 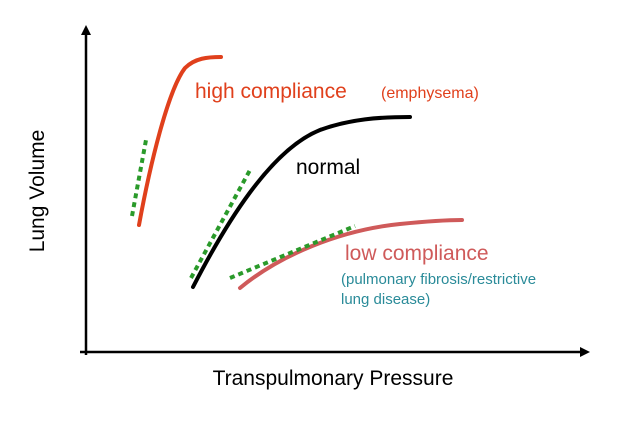 I want to click on normal-tangent, so click(x=220, y=224).